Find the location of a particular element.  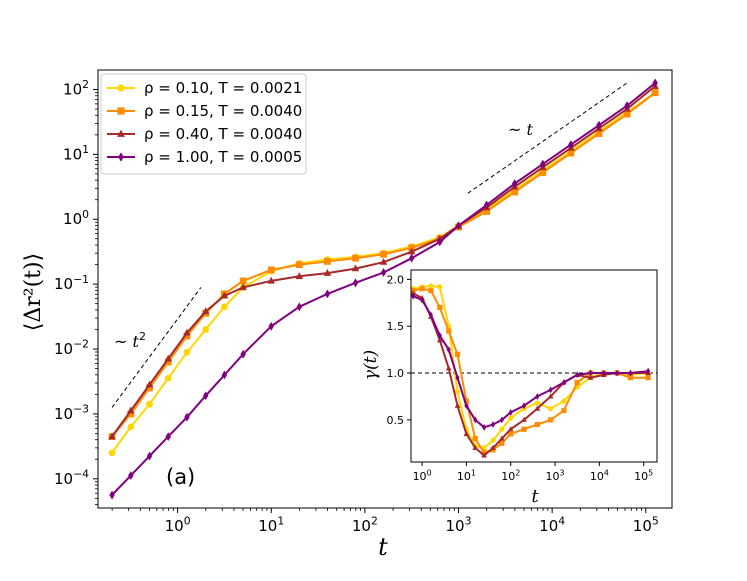

x-tick-label: 10¹ is located at coordinates (271, 525).